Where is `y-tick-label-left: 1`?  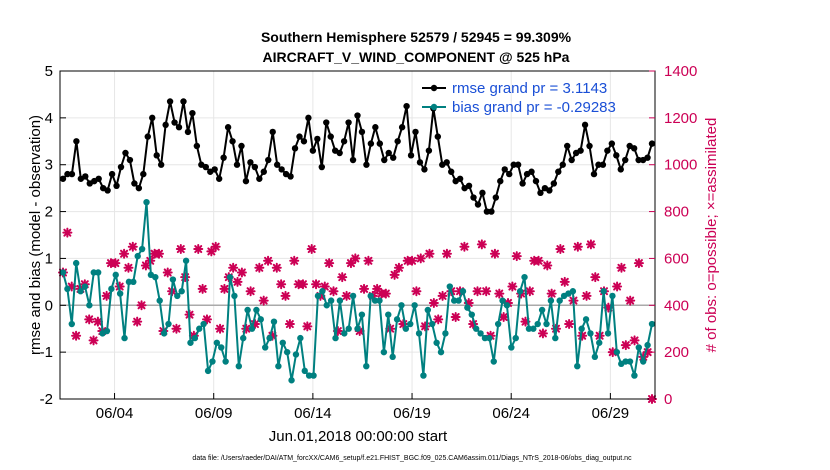 y-tick-label-left: 1 is located at coordinates (49, 258).